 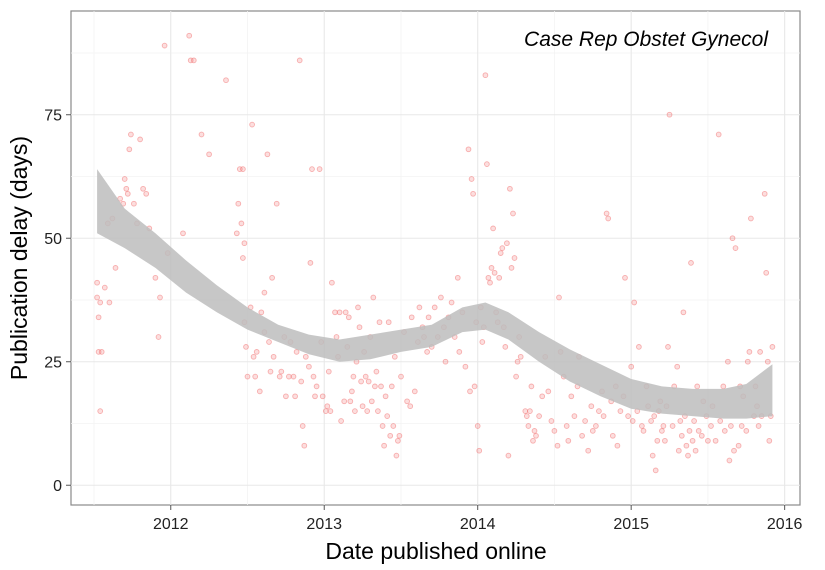 I want to click on x-tick-label: 2012, so click(x=171, y=524).